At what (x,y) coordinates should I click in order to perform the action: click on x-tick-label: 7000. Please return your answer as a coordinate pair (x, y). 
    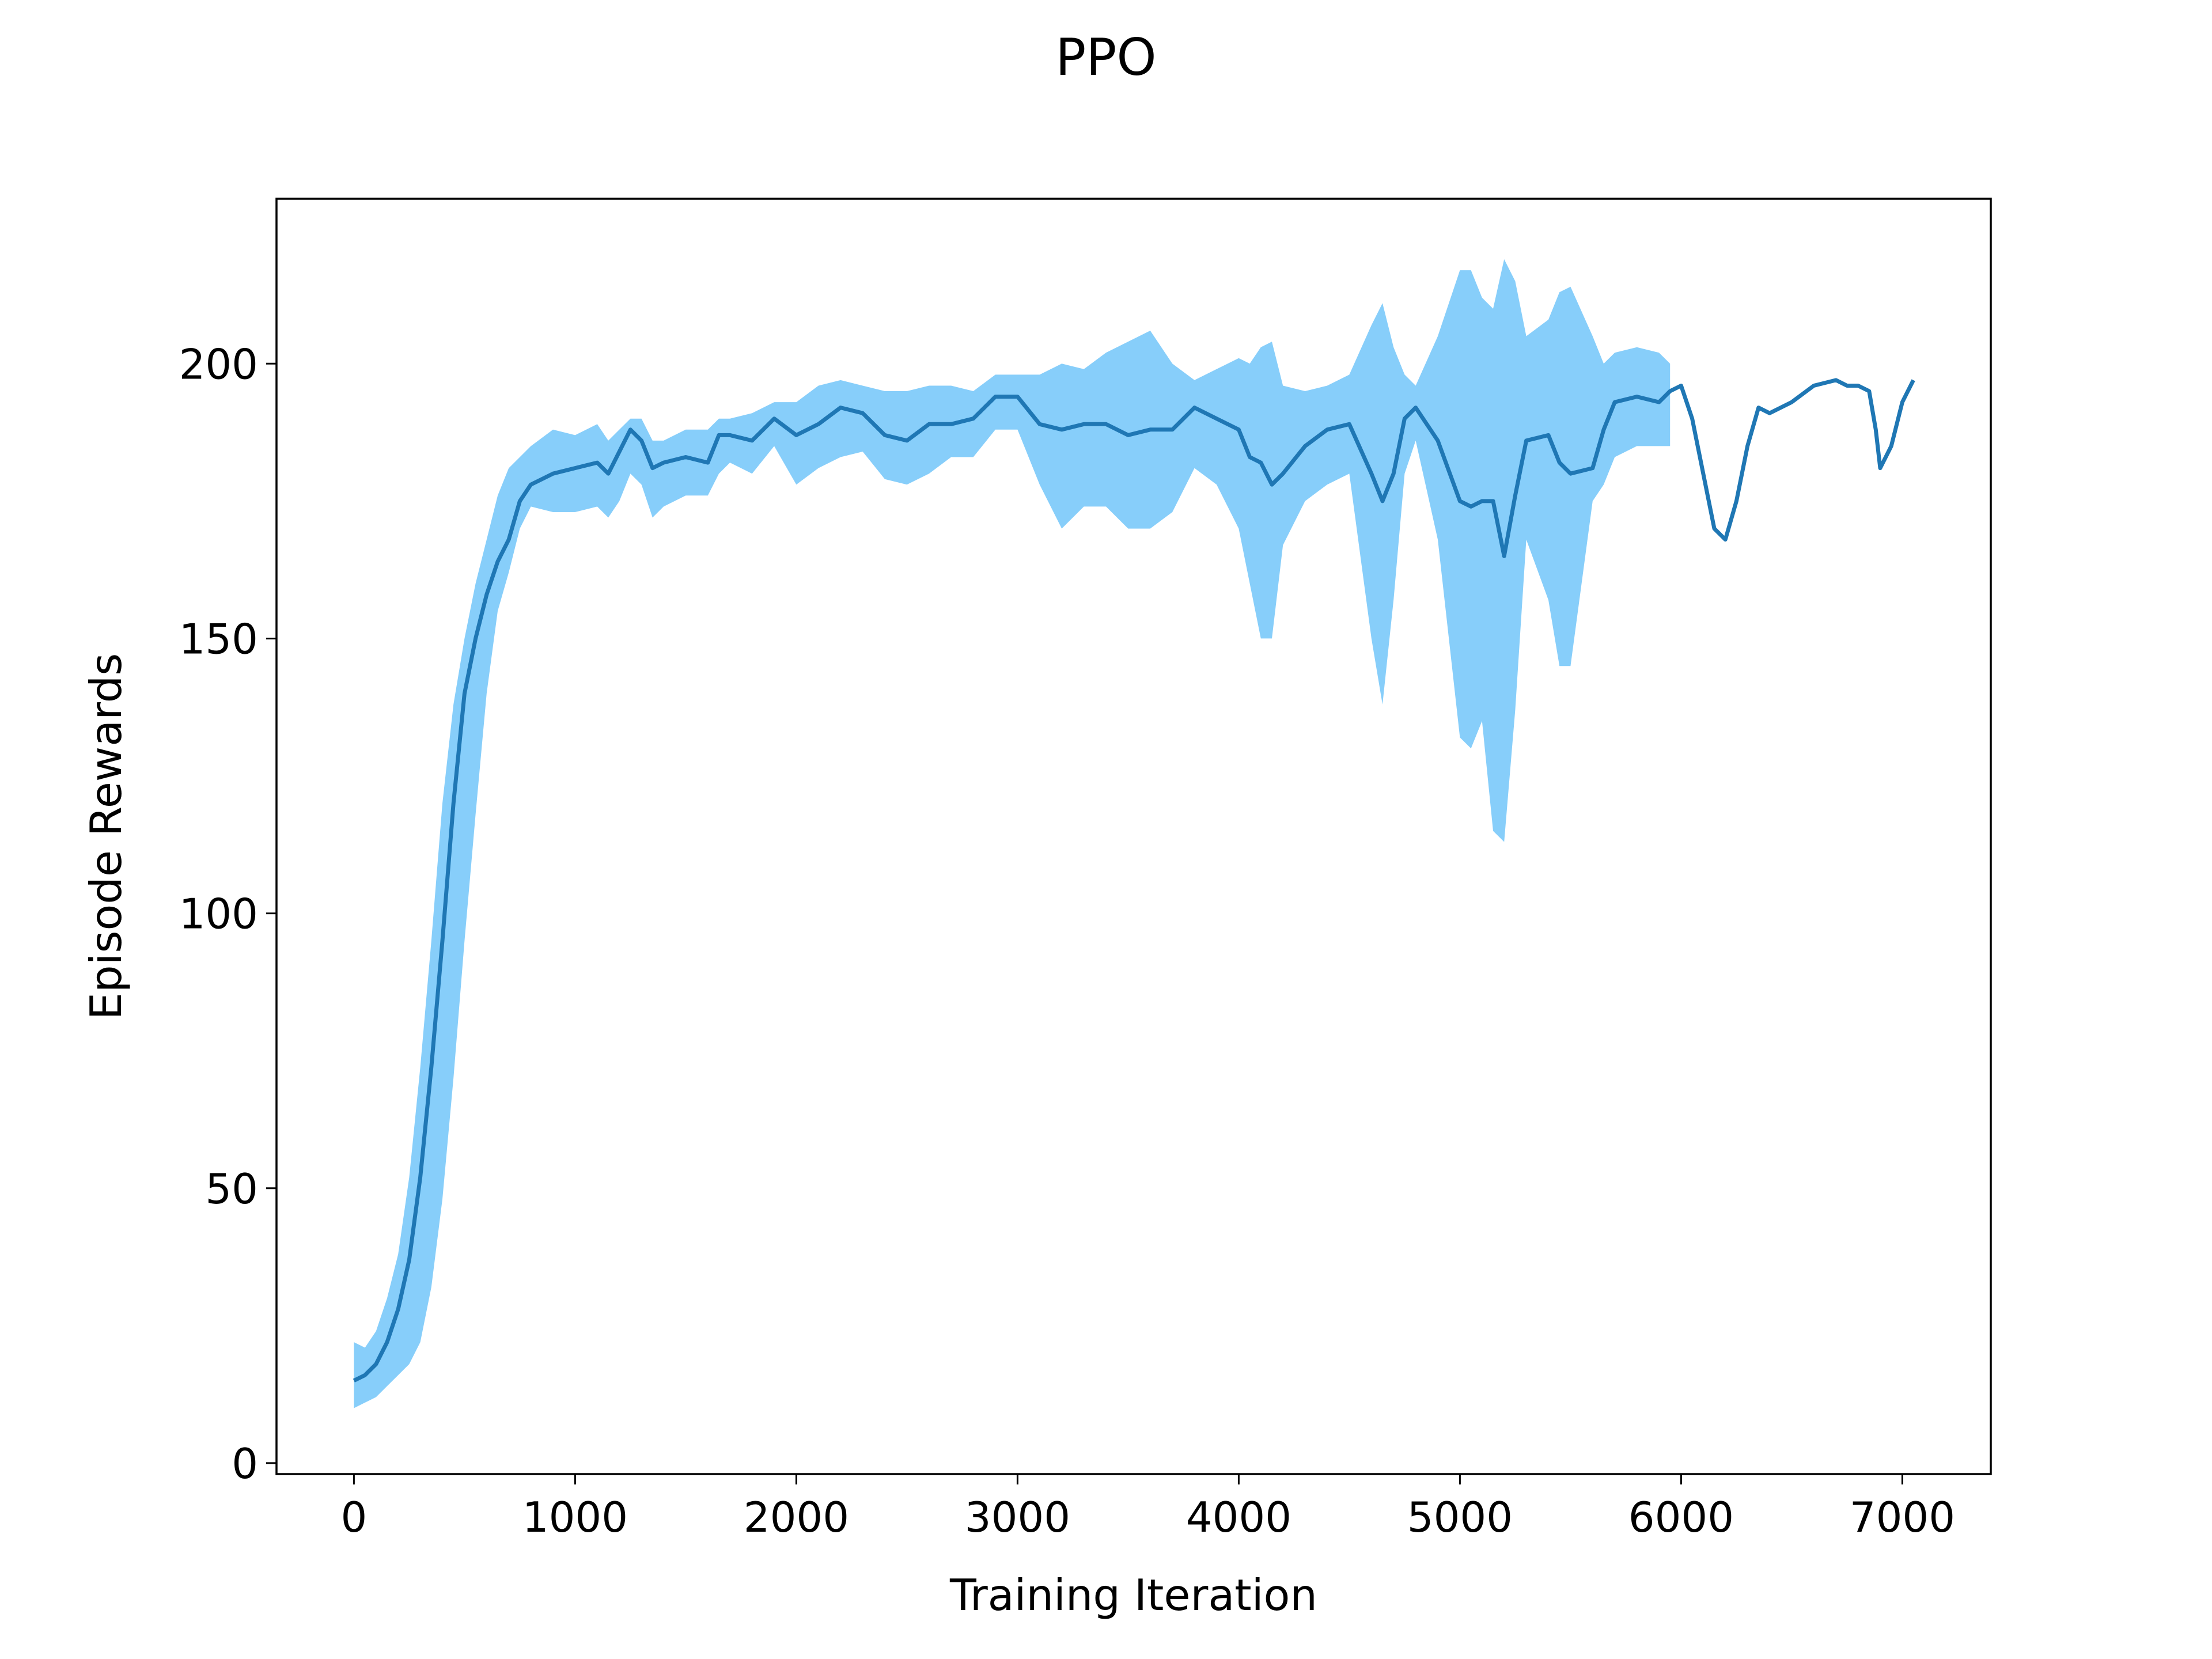
    Looking at the image, I should click on (1902, 1517).